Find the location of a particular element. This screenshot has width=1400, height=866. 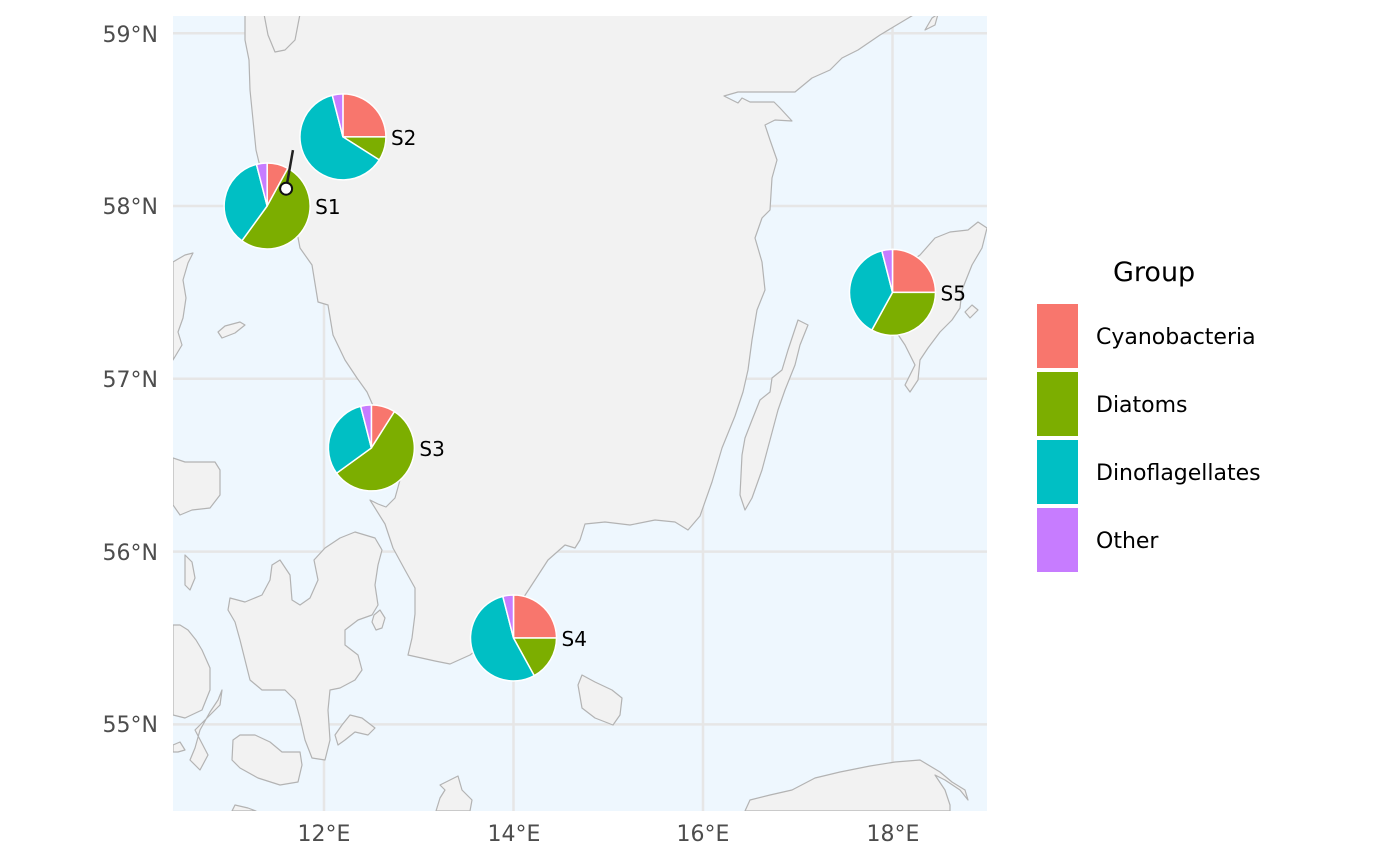

land-ven is located at coordinates (378, 620).